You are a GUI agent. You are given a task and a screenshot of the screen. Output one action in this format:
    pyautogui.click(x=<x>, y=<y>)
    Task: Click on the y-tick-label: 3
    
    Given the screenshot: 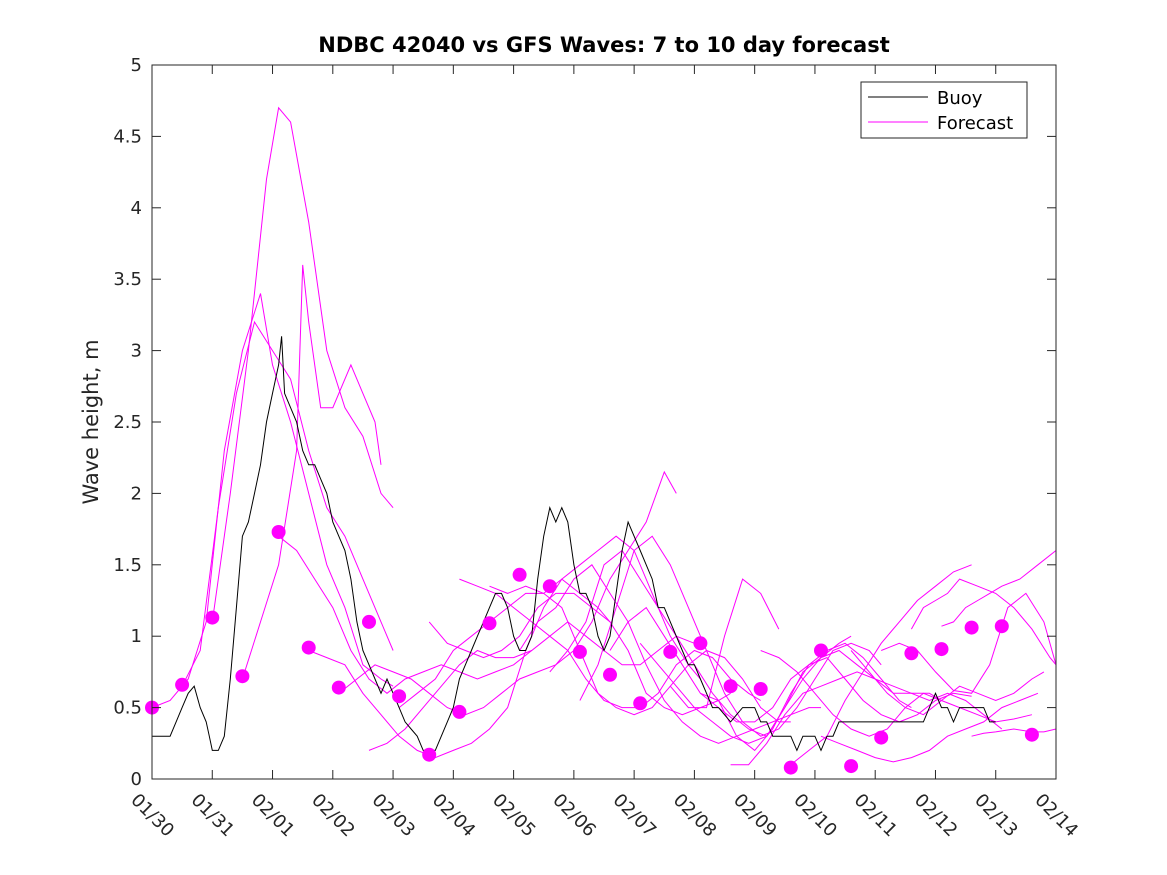 What is the action you would take?
    pyautogui.click(x=136, y=351)
    